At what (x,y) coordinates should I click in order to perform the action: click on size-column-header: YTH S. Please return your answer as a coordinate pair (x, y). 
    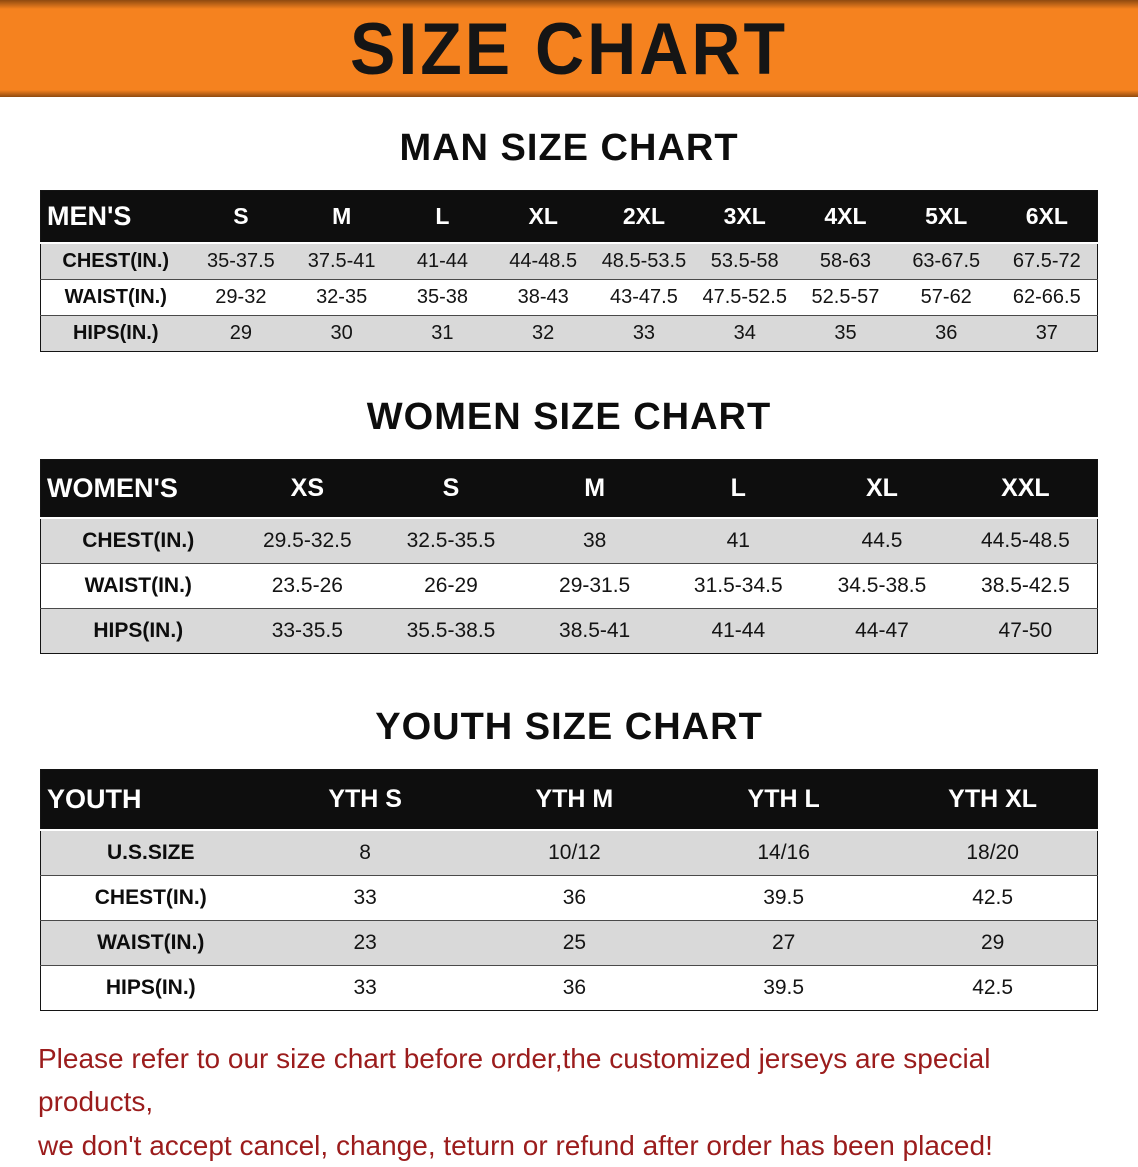
    Looking at the image, I should click on (365, 800).